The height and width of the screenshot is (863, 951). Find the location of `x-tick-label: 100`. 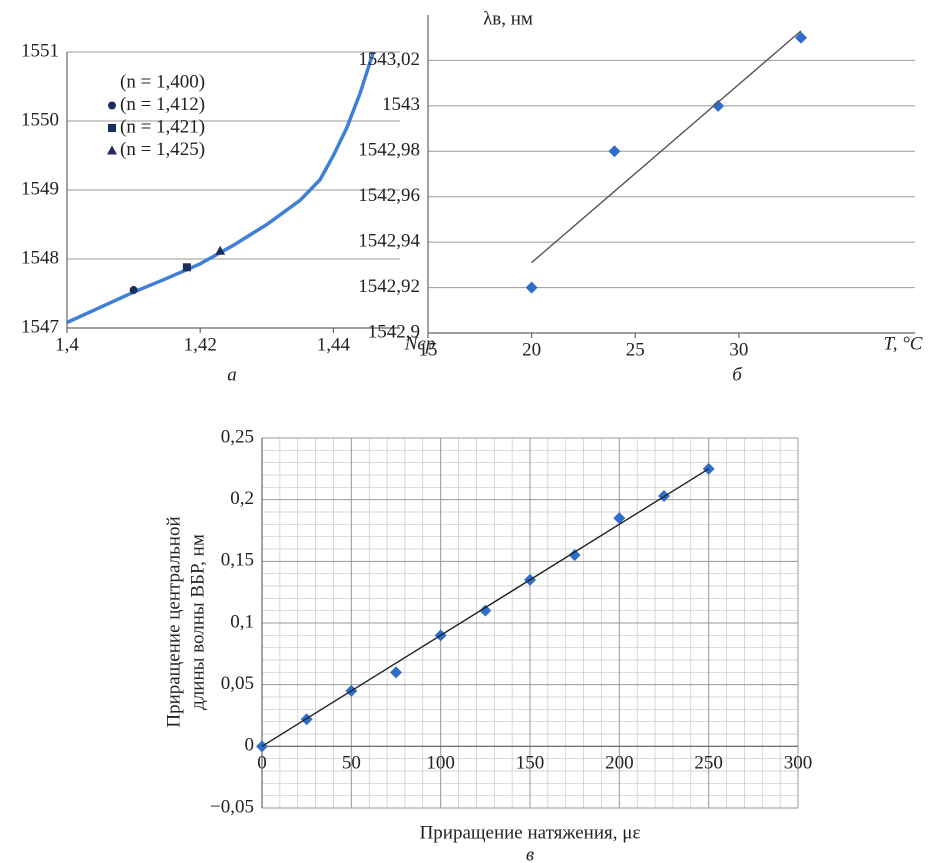

x-tick-label: 100 is located at coordinates (440, 763).